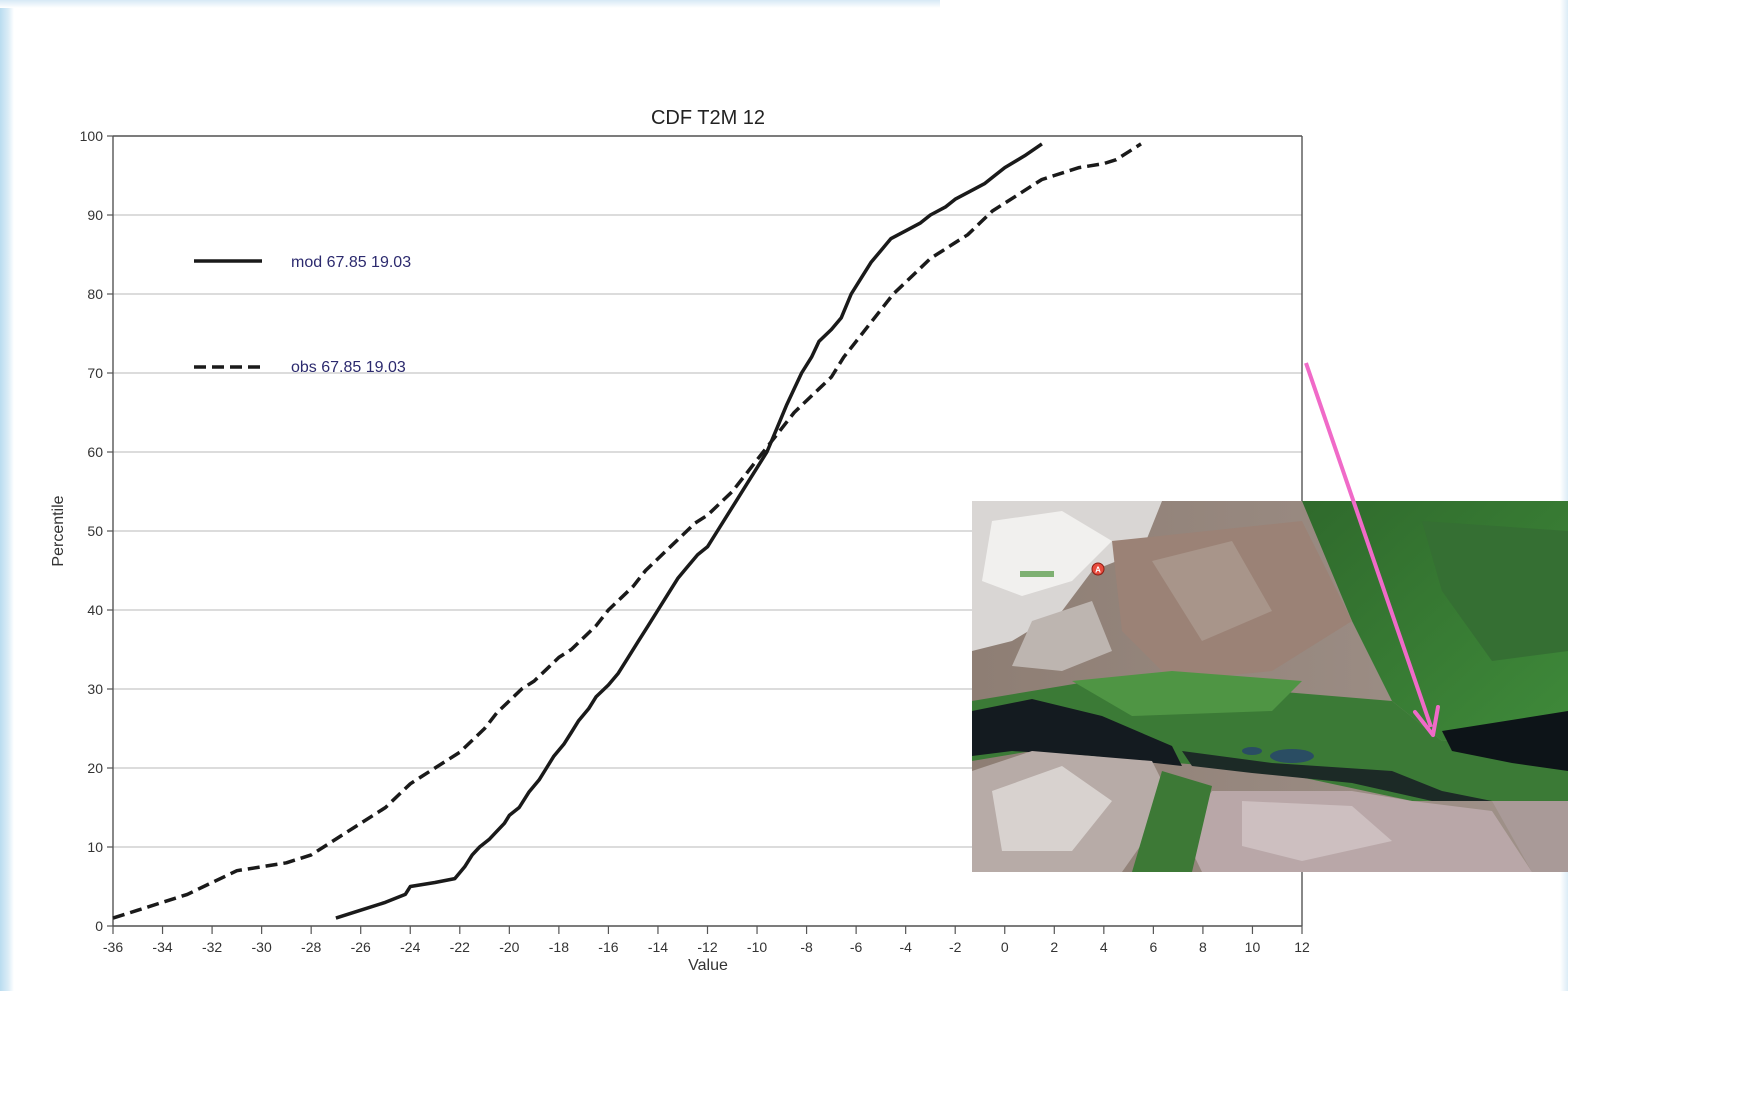  What do you see at coordinates (658, 947) in the screenshot?
I see `x-tick-label-11: -14` at bounding box center [658, 947].